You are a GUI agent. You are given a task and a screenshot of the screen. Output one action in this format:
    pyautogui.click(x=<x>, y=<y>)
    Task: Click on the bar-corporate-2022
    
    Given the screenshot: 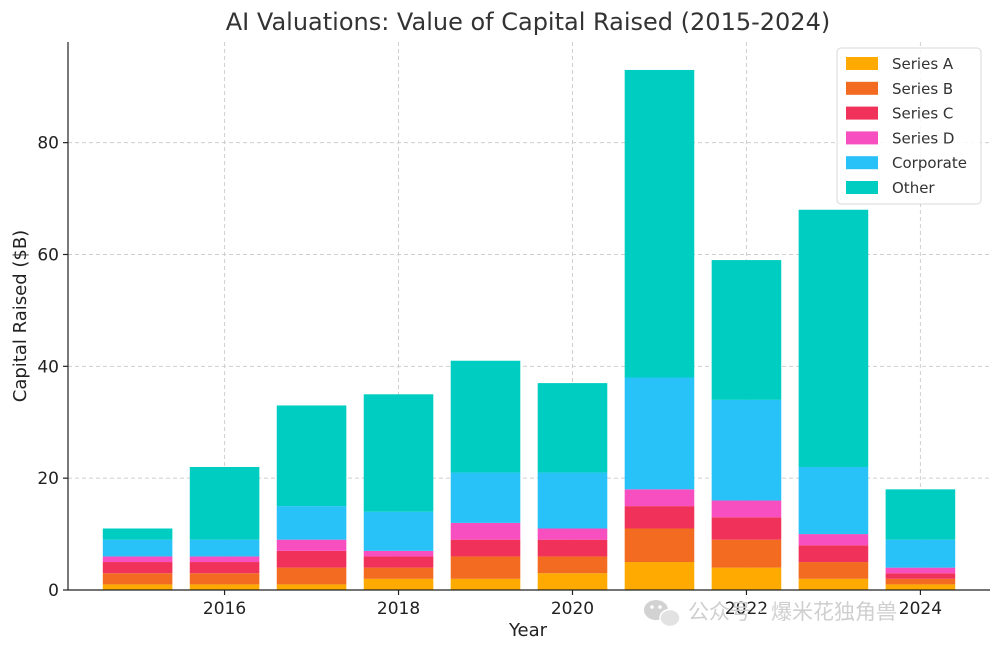 What is the action you would take?
    pyautogui.click(x=746, y=450)
    